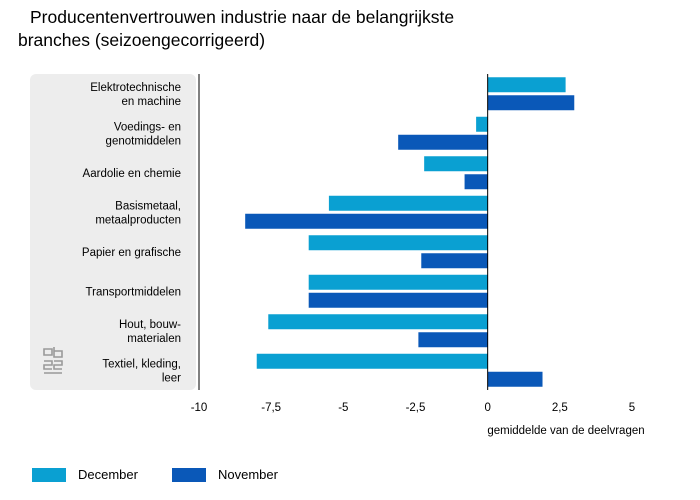 Image resolution: width=700 pixels, height=500 pixels. What do you see at coordinates (188, 474) in the screenshot?
I see `legend-swatch-november` at bounding box center [188, 474].